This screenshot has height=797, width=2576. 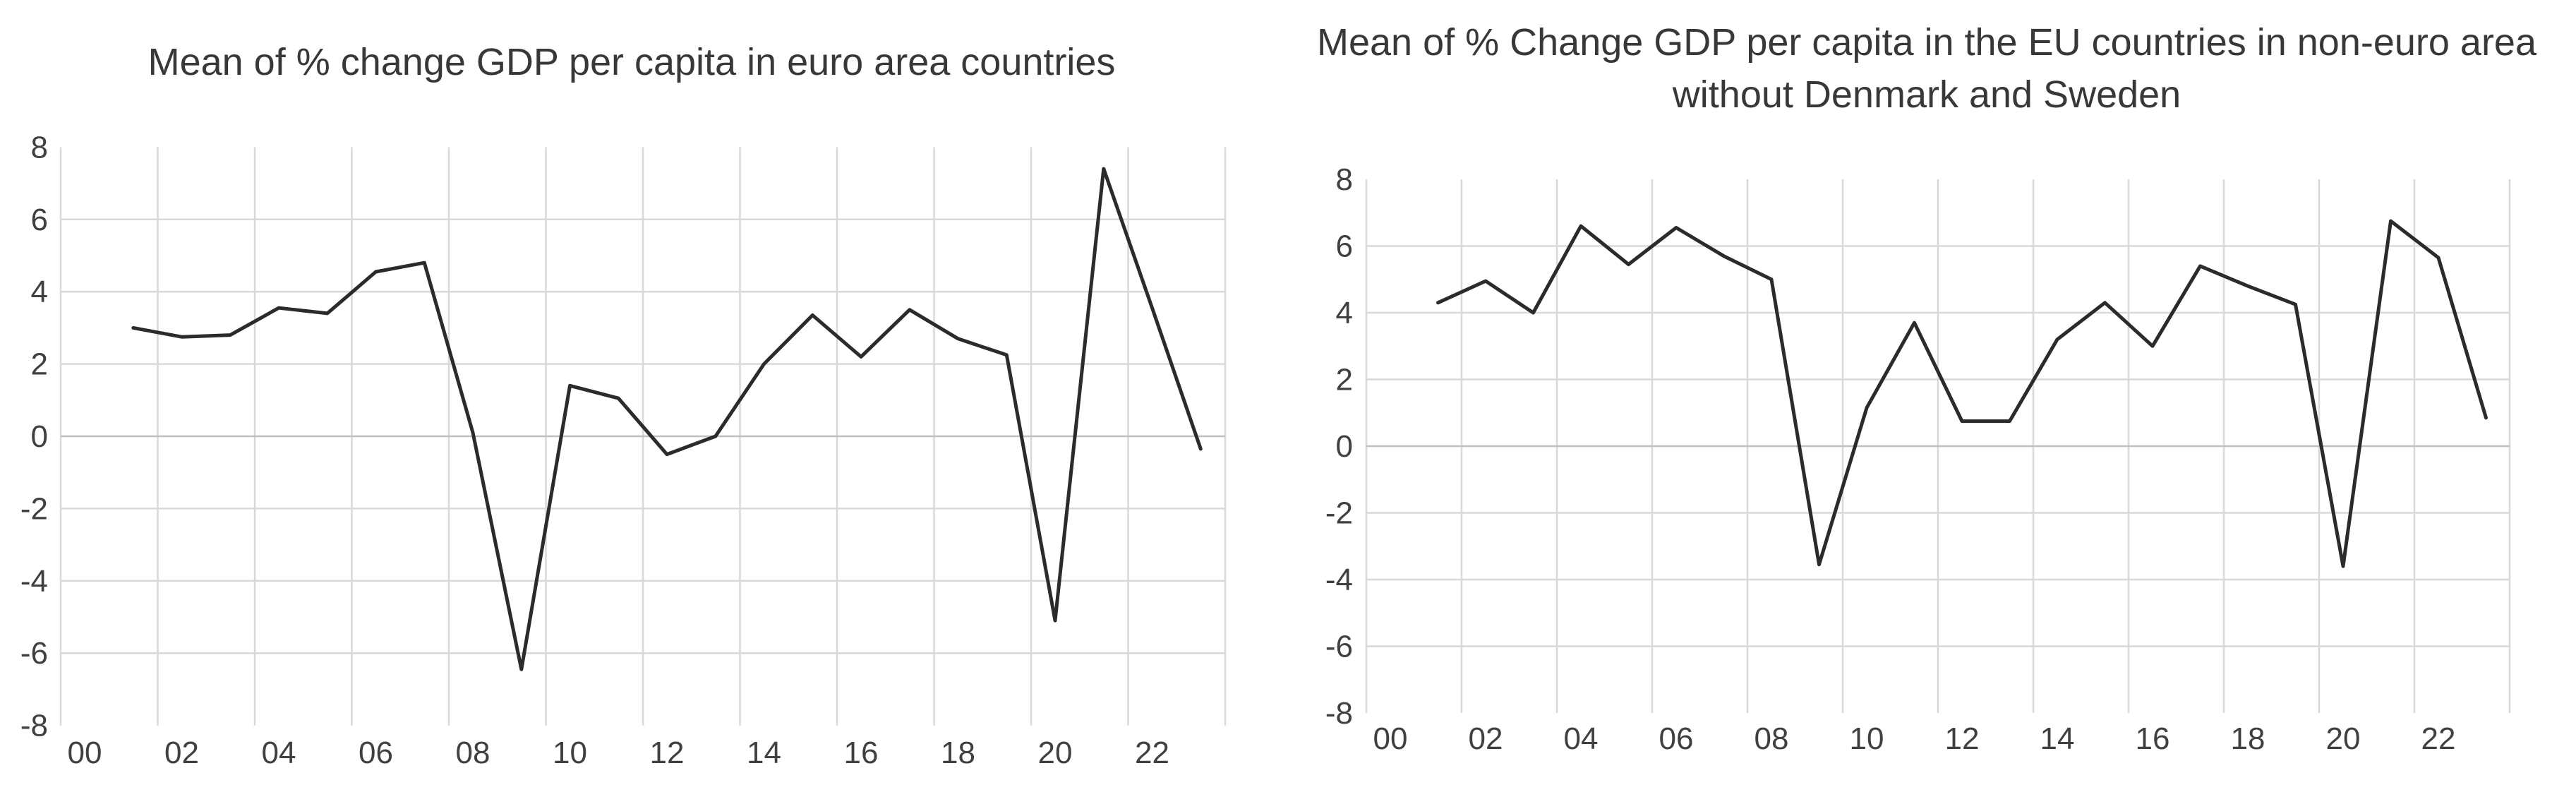 I want to click on right-chart-title-line2: without Denmark and Sweden, so click(x=1926, y=94).